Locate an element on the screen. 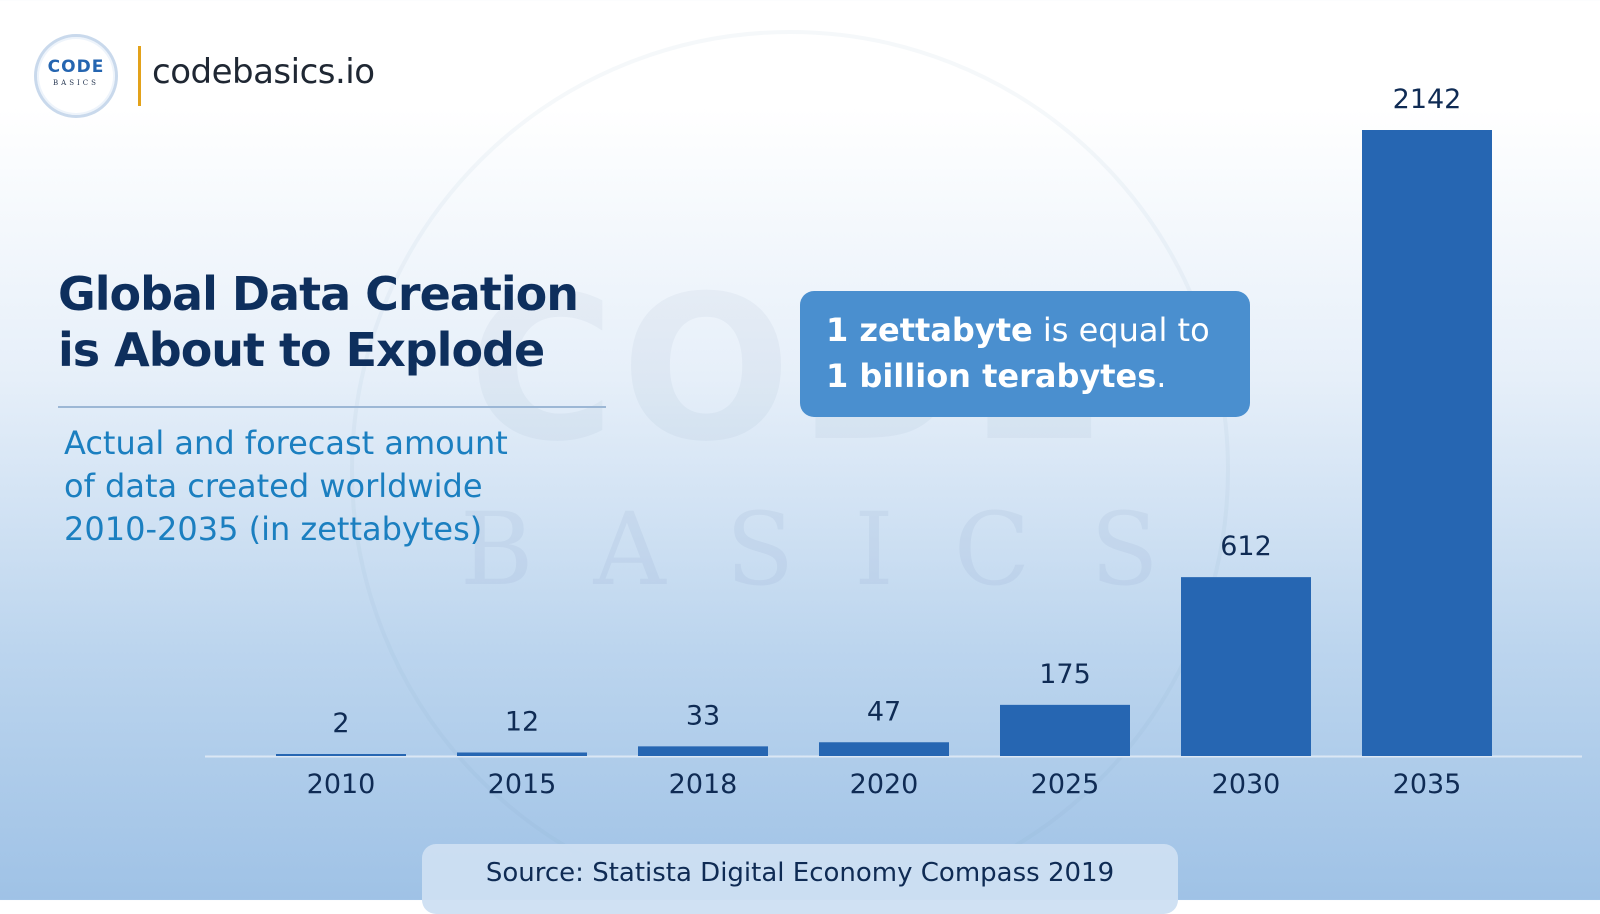 The image size is (1600, 914). title-line-2: is About to Explode is located at coordinates (301, 350).